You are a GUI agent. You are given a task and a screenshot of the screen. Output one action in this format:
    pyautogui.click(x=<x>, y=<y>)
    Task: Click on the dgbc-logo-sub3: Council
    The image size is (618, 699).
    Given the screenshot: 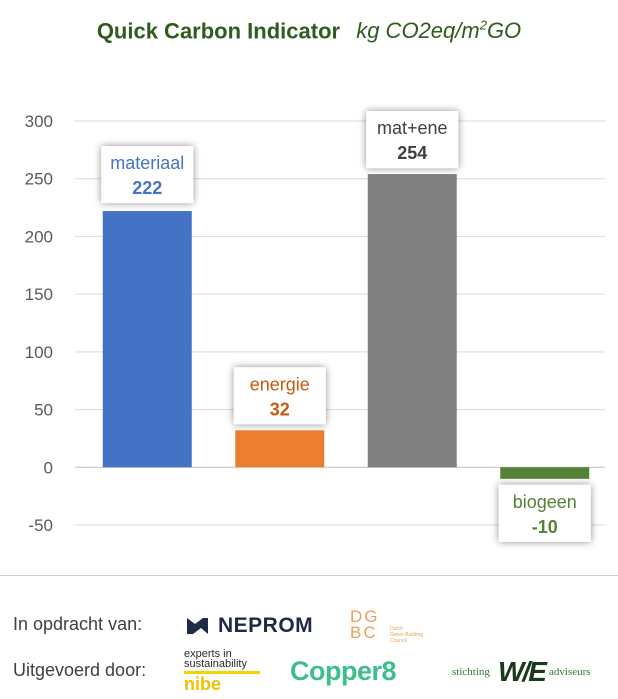 What is the action you would take?
    pyautogui.click(x=398, y=641)
    